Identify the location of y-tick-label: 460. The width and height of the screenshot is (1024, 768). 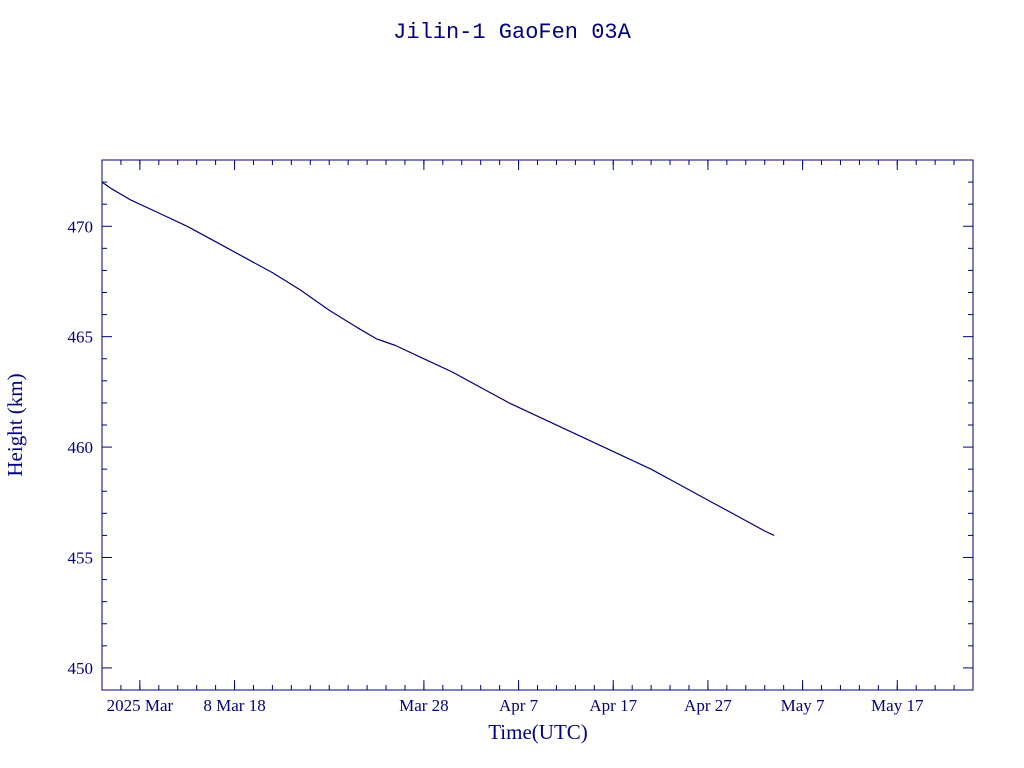
(81, 447).